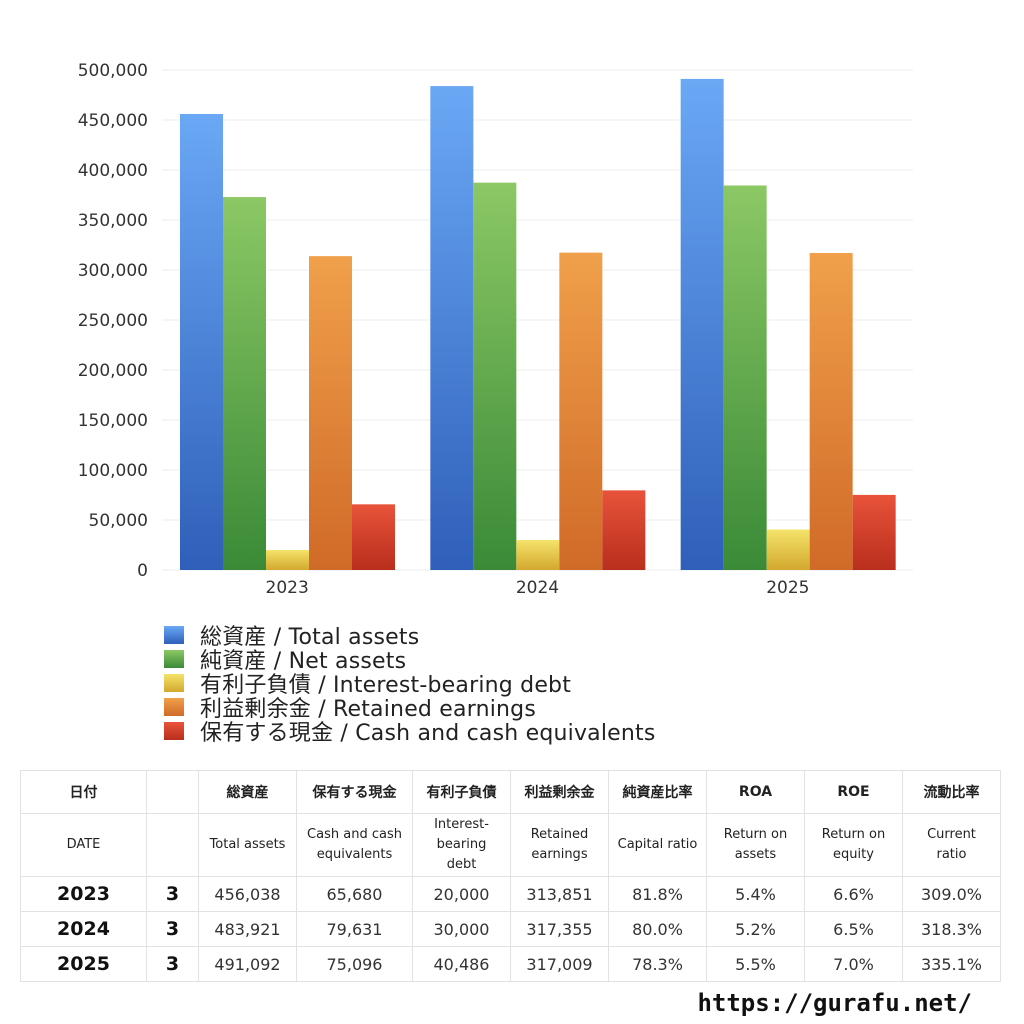 The image size is (1024, 1024). I want to click on header-cell: 有利子負債, so click(461, 792).